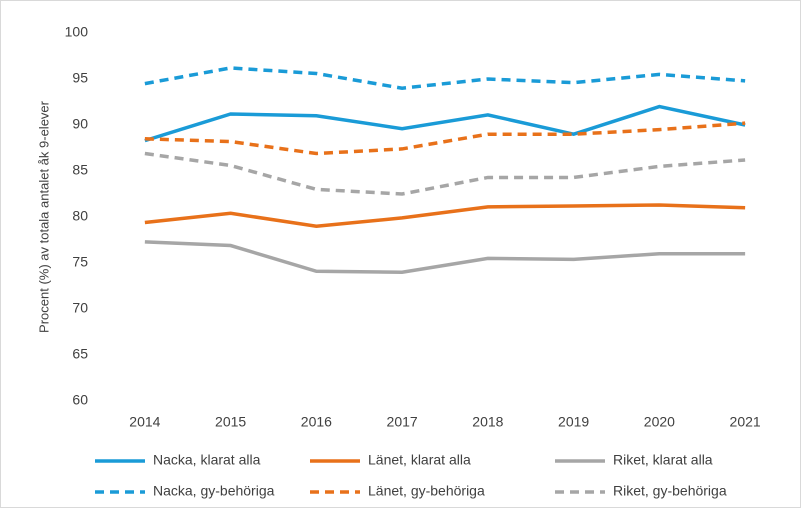  Describe the element at coordinates (77, 32) in the screenshot. I see `y-tick-label: 100` at that location.